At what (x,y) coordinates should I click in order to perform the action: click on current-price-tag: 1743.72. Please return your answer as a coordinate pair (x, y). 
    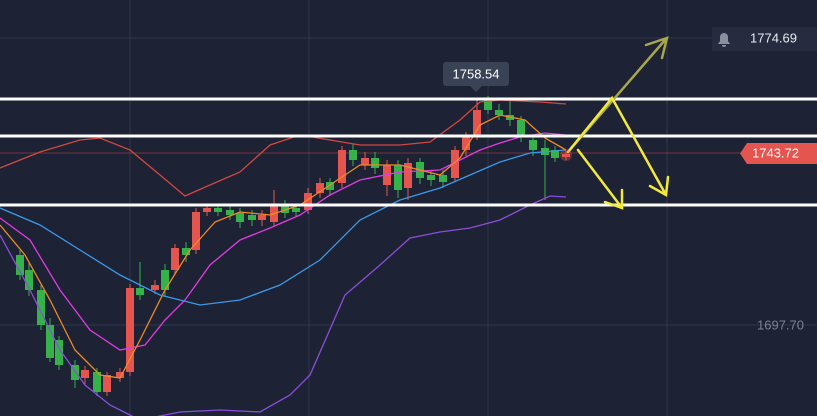
    Looking at the image, I should click on (688, 153).